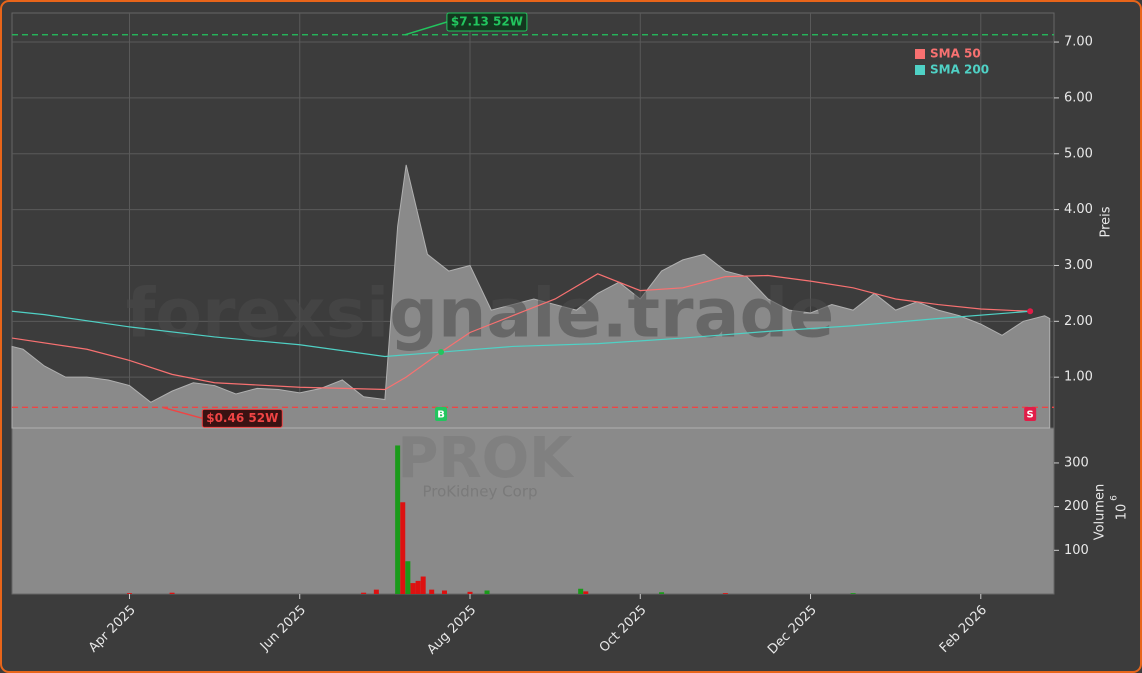 The height and width of the screenshot is (673, 1142). Describe the element at coordinates (1078, 42) in the screenshot. I see `y-tick-label: 7.00` at that location.